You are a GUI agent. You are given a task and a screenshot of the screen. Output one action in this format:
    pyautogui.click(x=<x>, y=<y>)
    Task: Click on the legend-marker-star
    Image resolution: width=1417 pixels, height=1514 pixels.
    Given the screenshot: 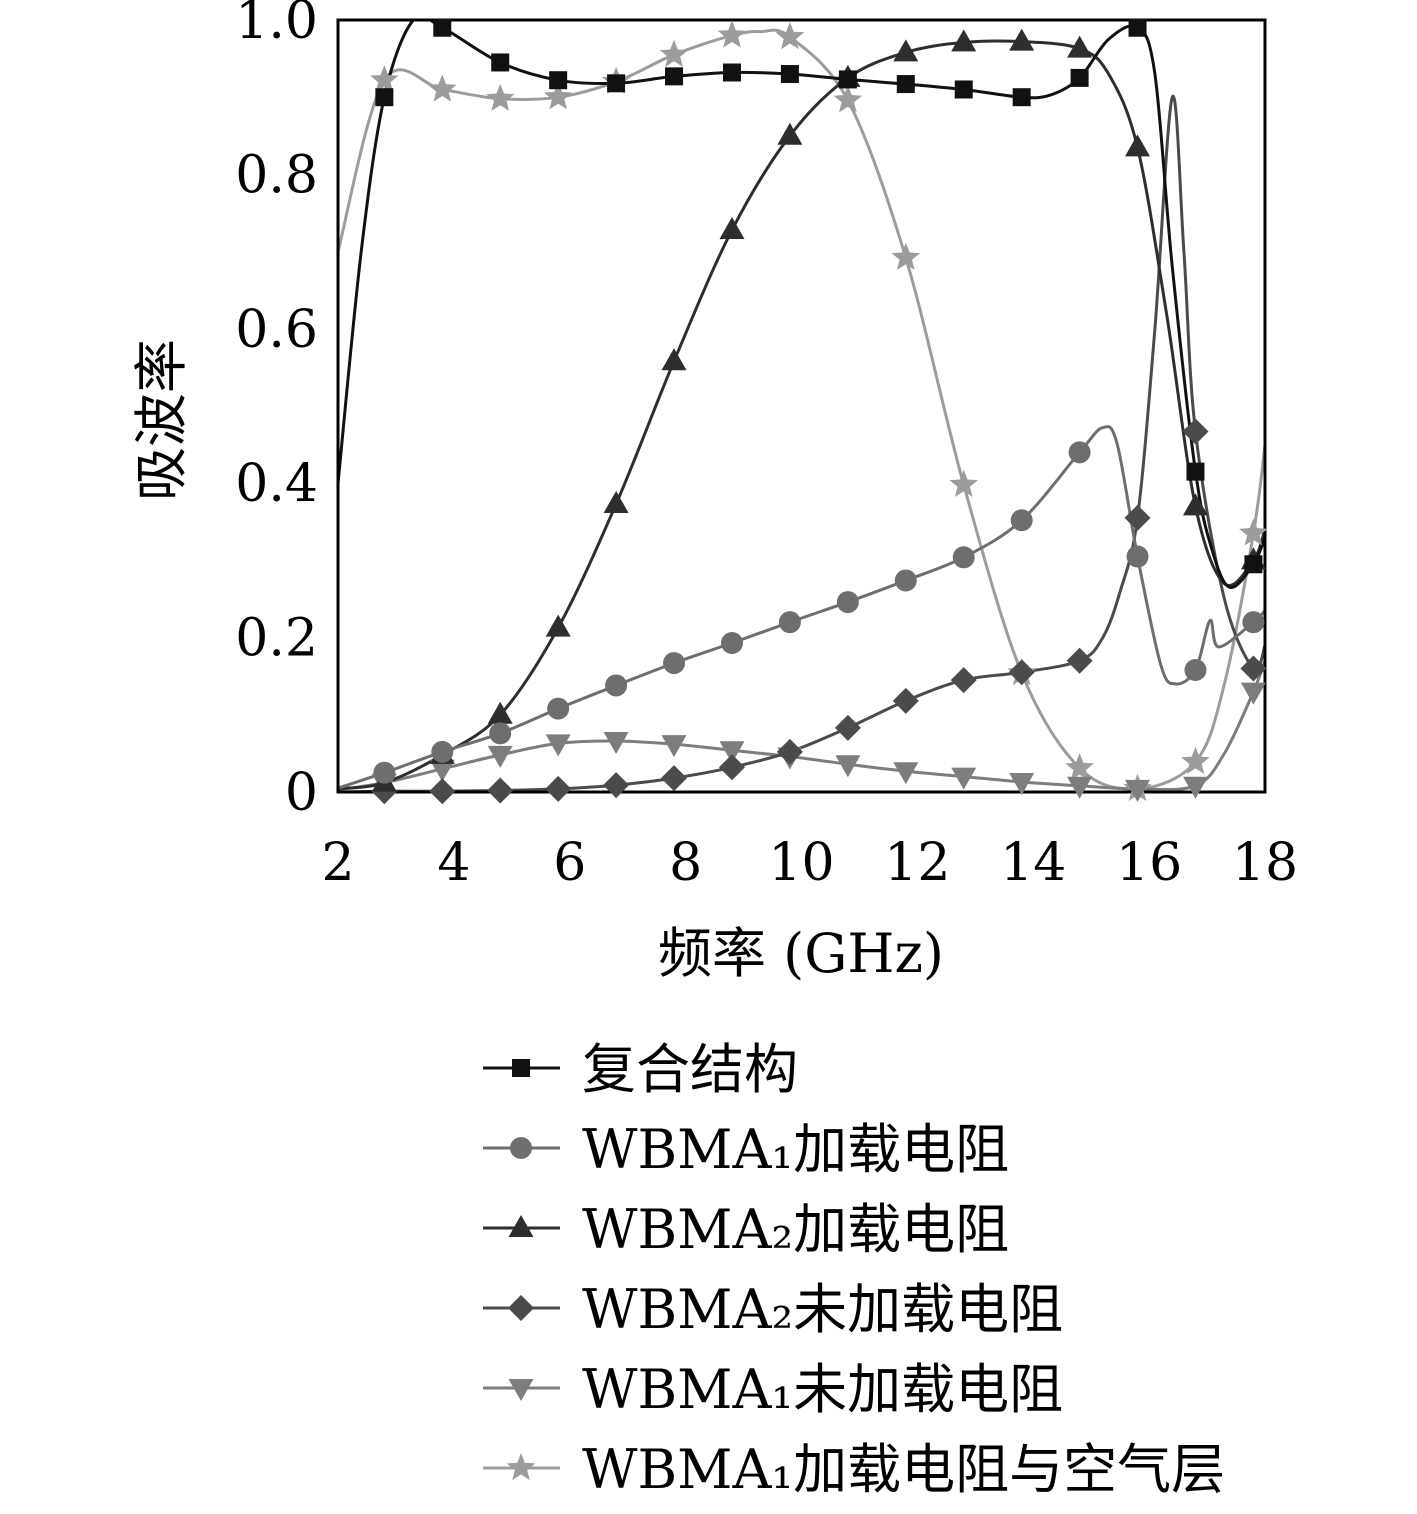 What is the action you would take?
    pyautogui.click(x=521, y=1467)
    